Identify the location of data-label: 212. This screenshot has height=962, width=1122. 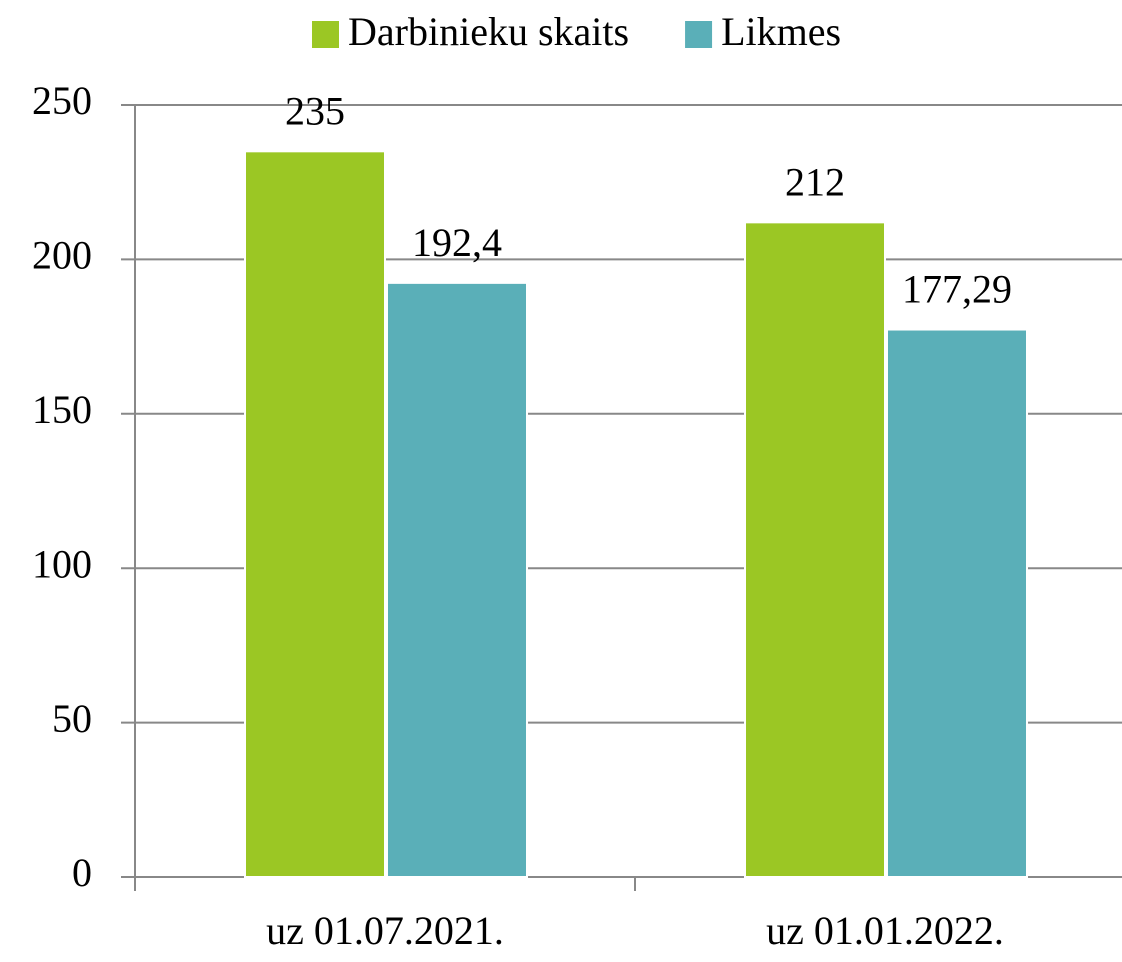
(815, 182).